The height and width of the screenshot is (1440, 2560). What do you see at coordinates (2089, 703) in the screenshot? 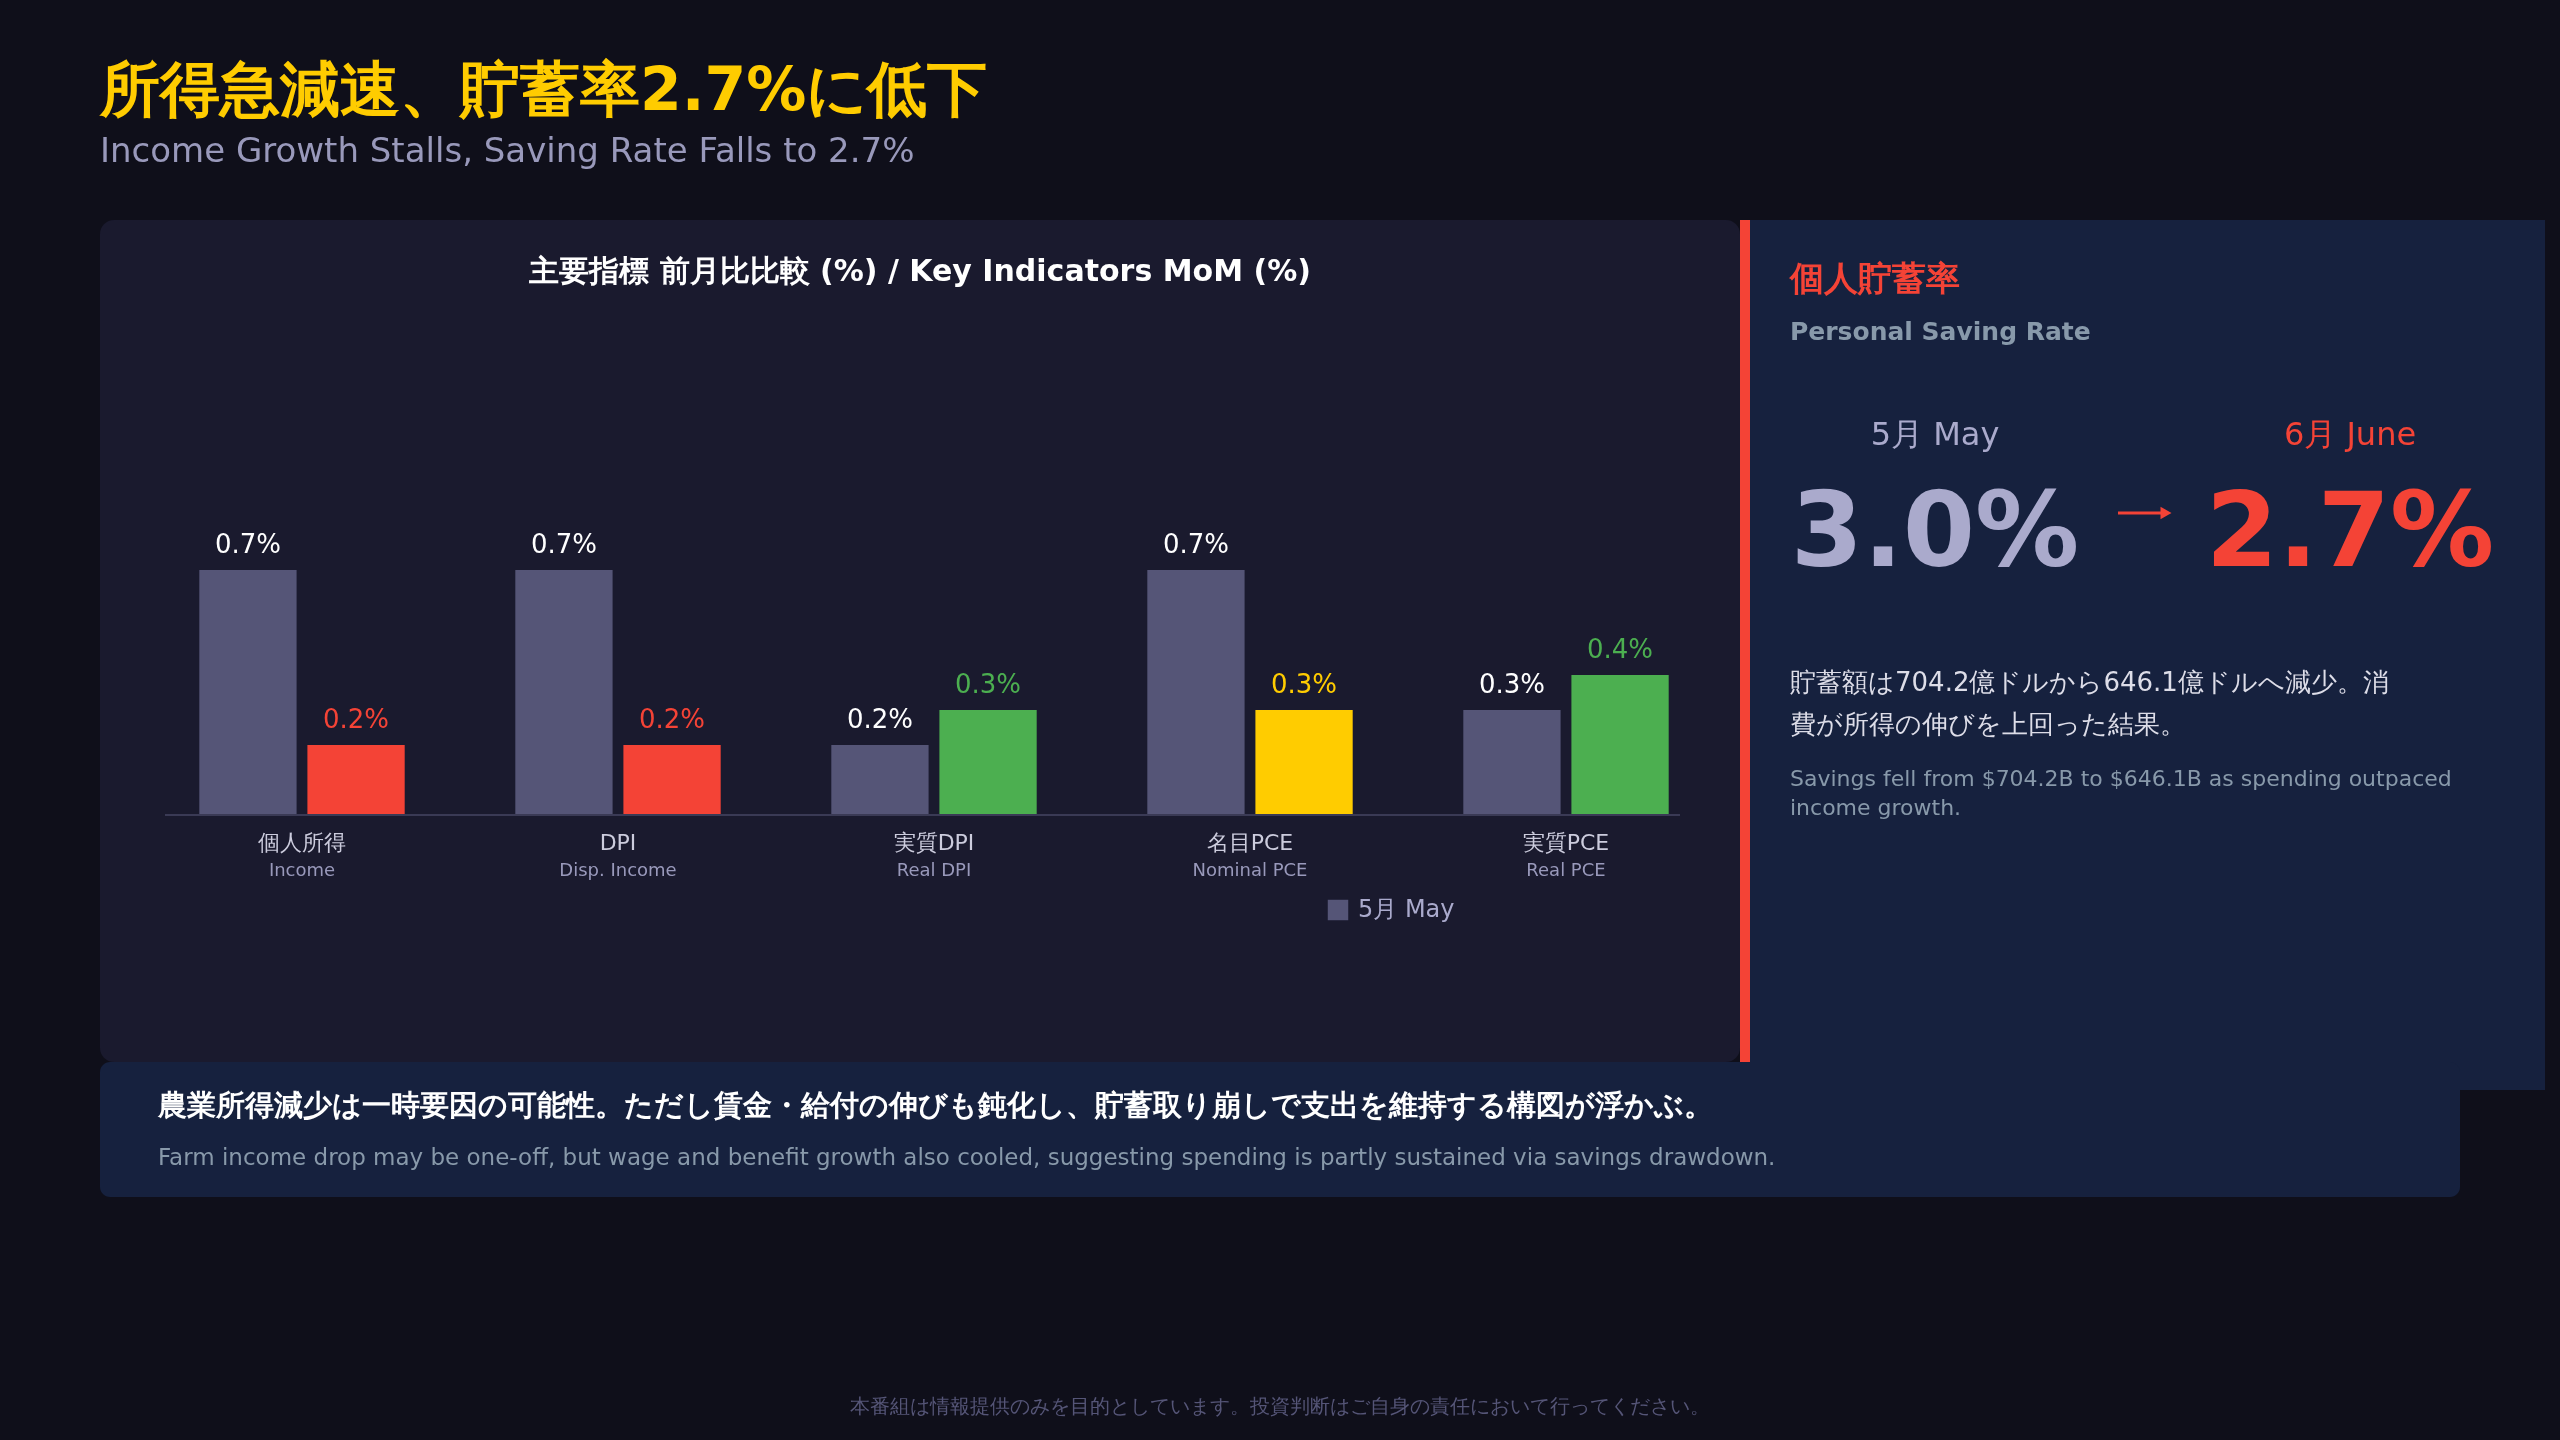
I see `text: 貯蓄額は704.2億ドルから646.1億ドルへ減少。消費が所得の伸びを上回った結果。` at bounding box center [2089, 703].